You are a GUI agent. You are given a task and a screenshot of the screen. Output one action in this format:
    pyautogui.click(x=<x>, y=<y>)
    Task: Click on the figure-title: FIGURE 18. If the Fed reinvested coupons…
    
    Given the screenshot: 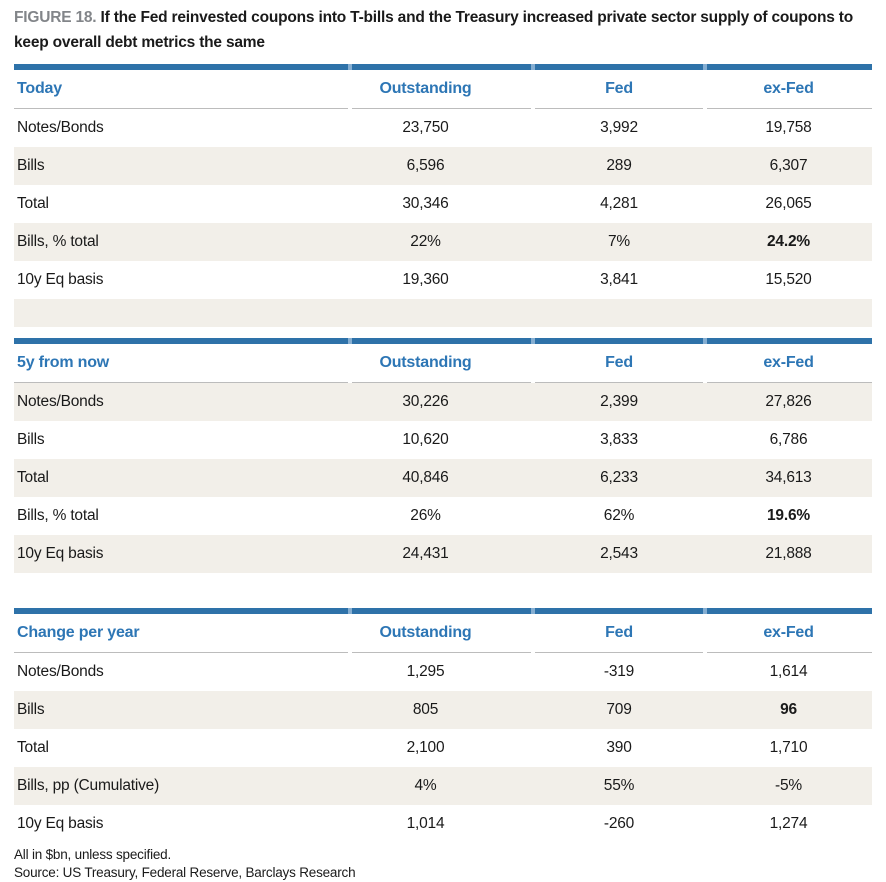 What is the action you would take?
    pyautogui.click(x=443, y=30)
    